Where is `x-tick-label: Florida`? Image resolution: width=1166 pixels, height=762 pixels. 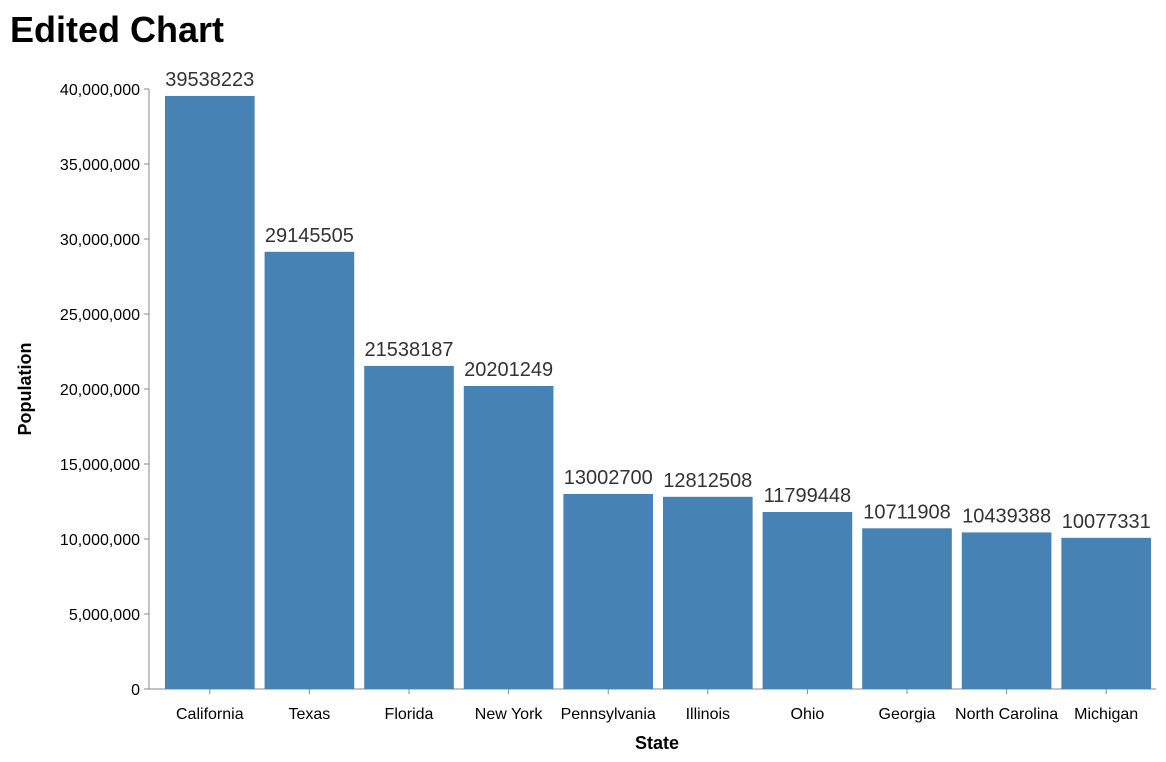 x-tick-label: Florida is located at coordinates (409, 714).